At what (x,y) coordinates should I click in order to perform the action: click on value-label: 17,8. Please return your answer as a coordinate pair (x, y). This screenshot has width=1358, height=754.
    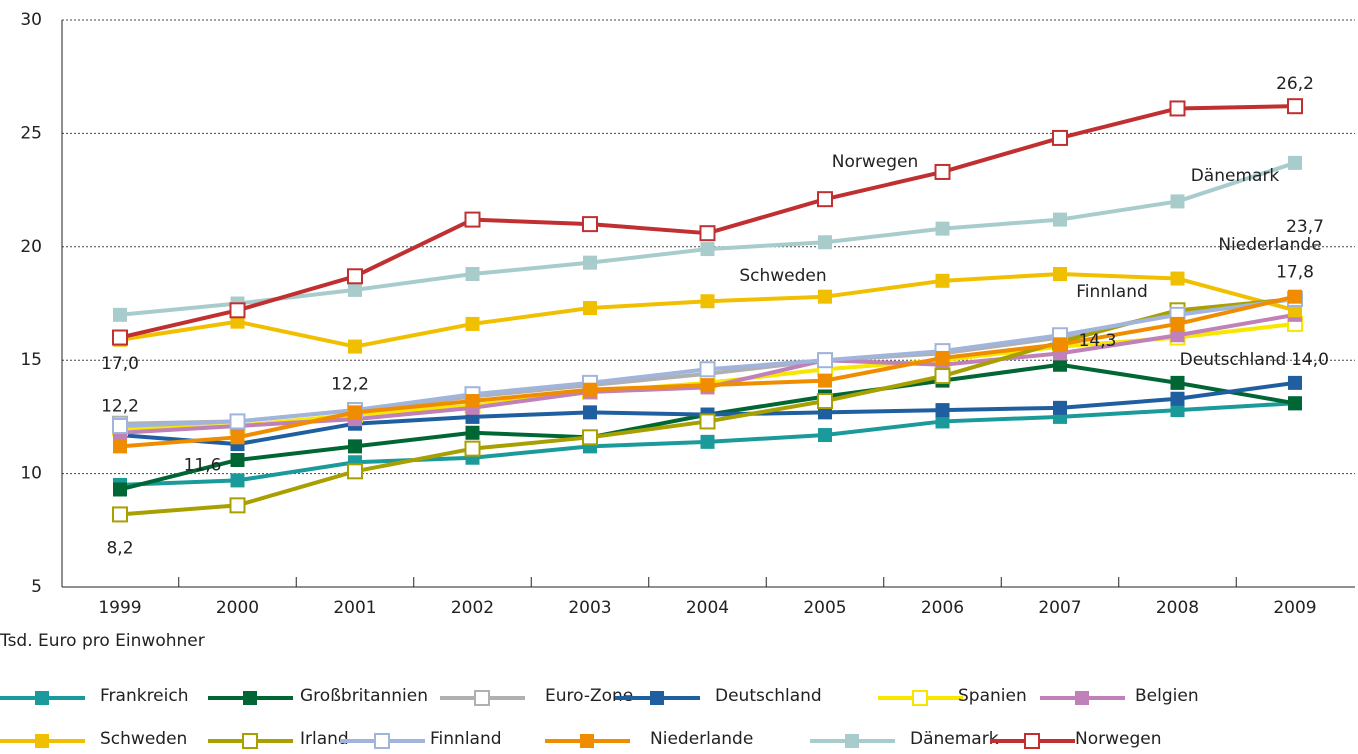
    Looking at the image, I should click on (1295, 273).